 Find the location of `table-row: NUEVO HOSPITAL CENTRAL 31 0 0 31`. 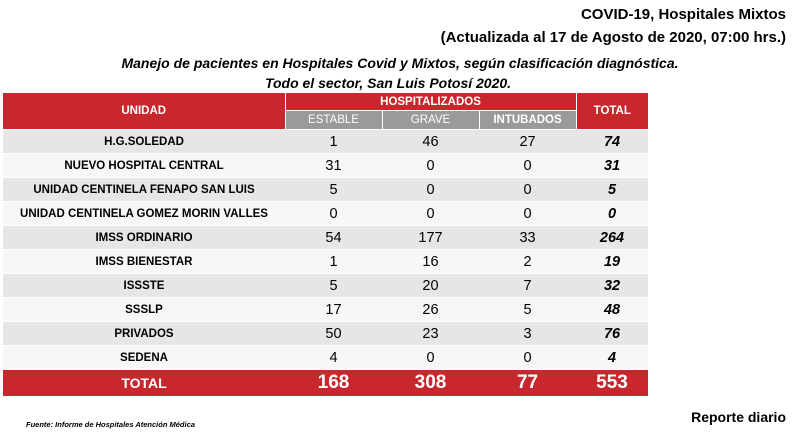

table-row: NUEVO HOSPITAL CENTRAL 31 0 0 31 is located at coordinates (326, 165).